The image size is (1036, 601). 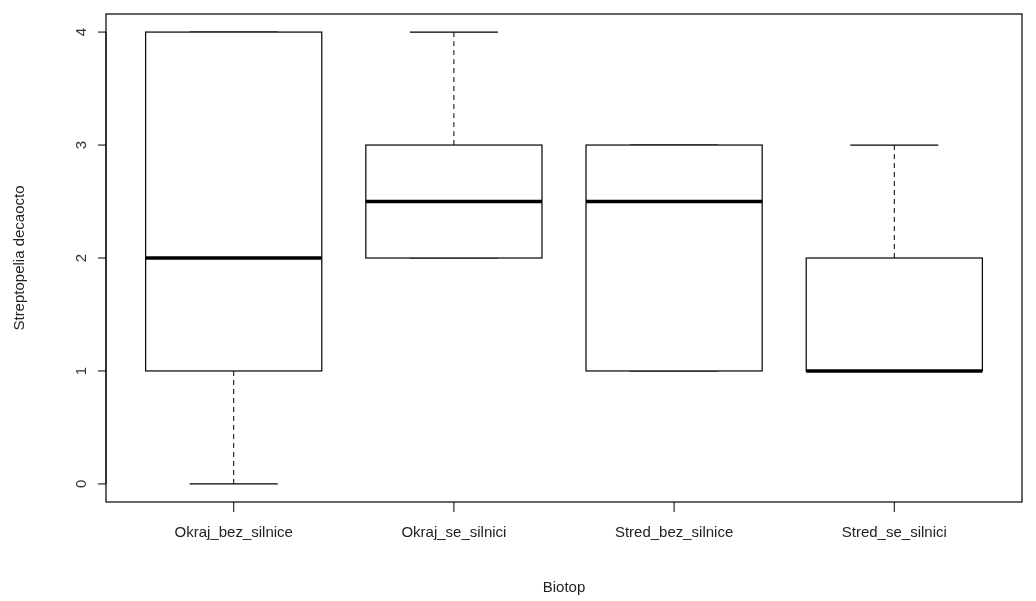 What do you see at coordinates (80, 258) in the screenshot?
I see `y-tick-label: 2` at bounding box center [80, 258].